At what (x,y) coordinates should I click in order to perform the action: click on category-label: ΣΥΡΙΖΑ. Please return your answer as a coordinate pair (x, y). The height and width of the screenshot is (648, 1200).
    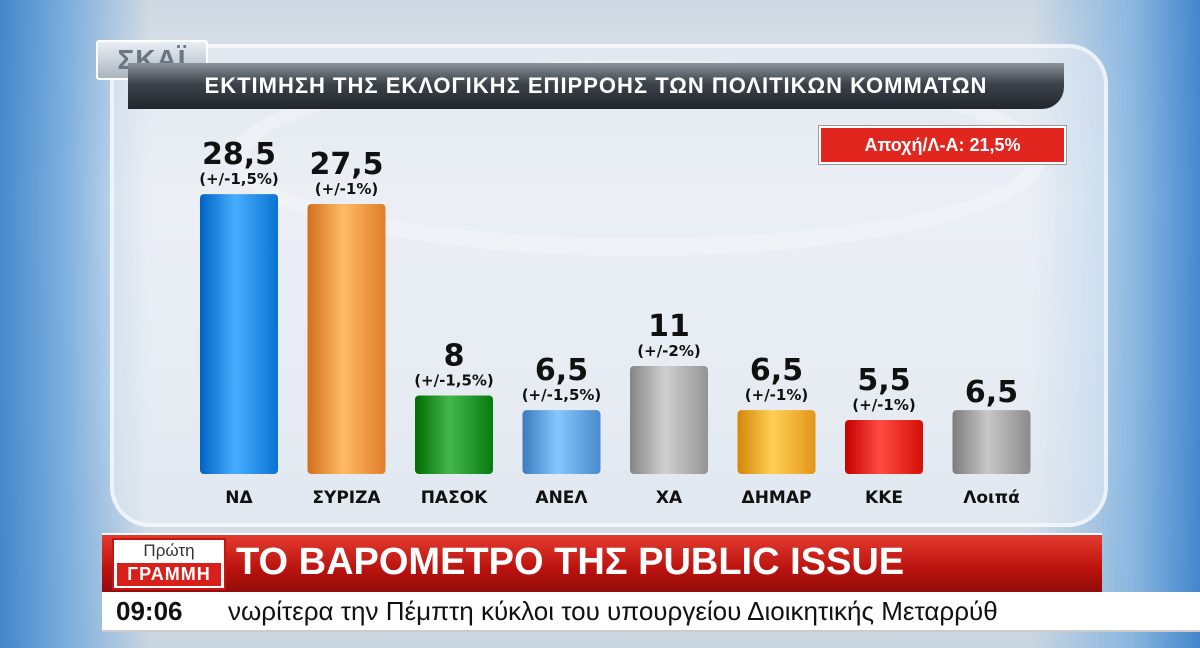
    Looking at the image, I should click on (346, 498).